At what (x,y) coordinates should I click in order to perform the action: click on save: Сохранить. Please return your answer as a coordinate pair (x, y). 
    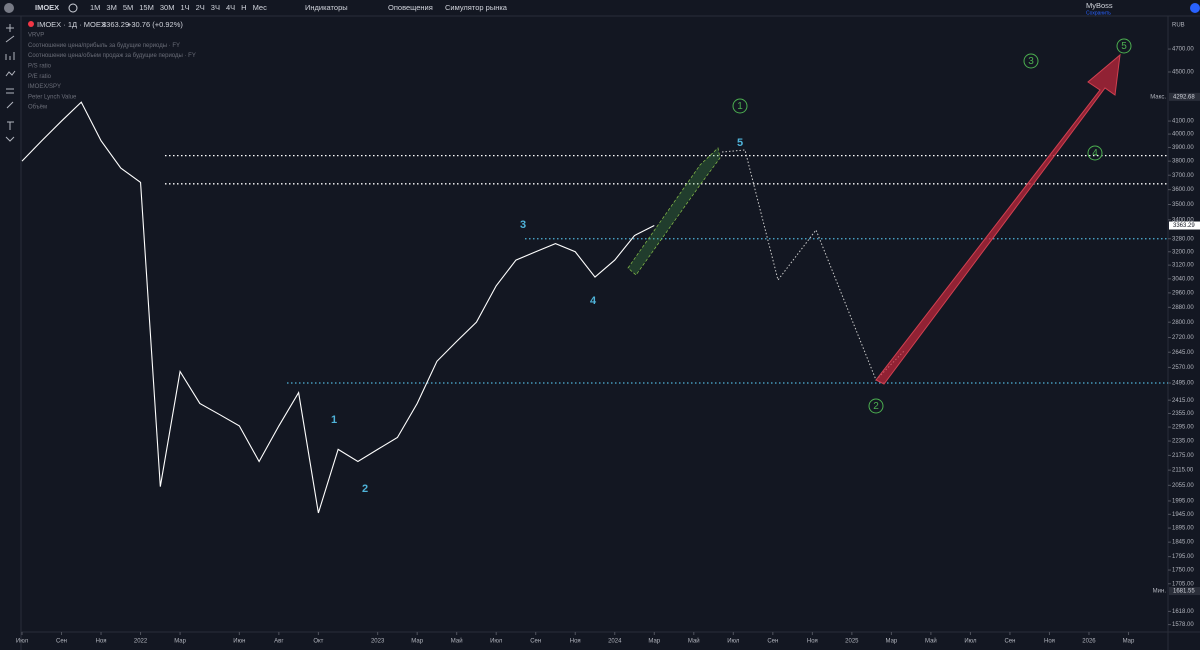
    Looking at the image, I should click on (1098, 13).